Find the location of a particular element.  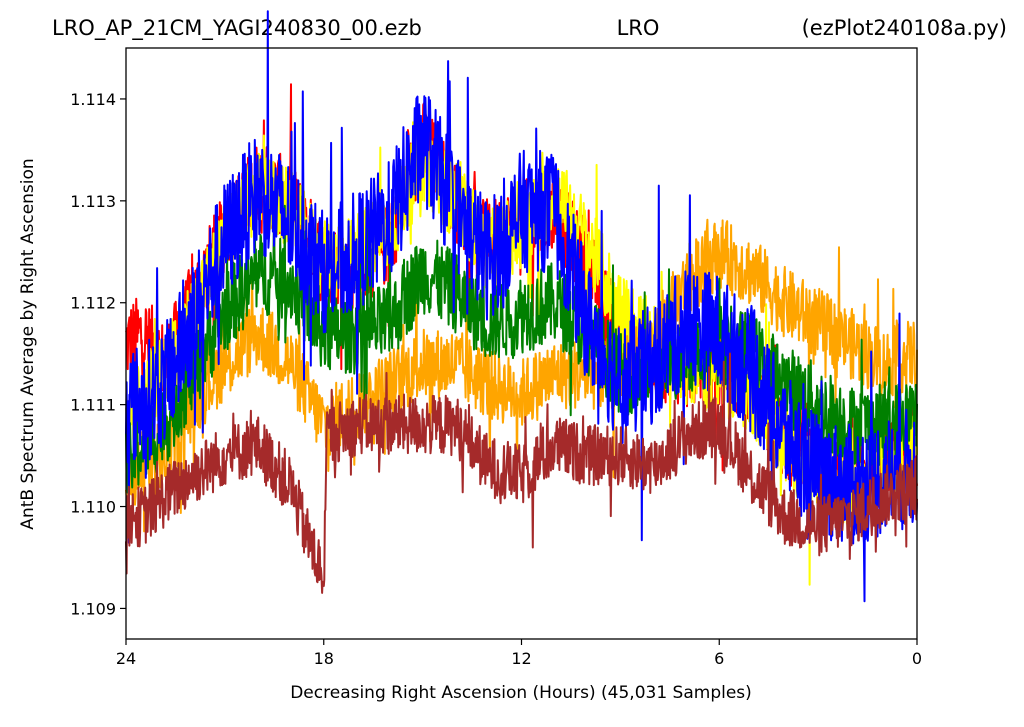

y-axis-ticks: 1.109 1.110 1.111 1.112 1.113 1.114 is located at coordinates (98, 354).